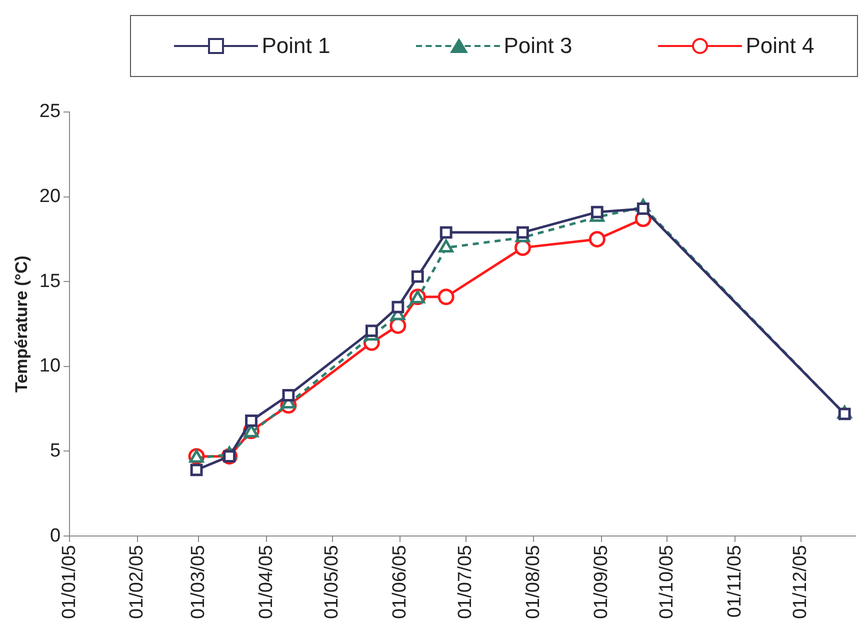  Describe the element at coordinates (50, 197) in the screenshot. I see `y-tick-label: 20` at that location.